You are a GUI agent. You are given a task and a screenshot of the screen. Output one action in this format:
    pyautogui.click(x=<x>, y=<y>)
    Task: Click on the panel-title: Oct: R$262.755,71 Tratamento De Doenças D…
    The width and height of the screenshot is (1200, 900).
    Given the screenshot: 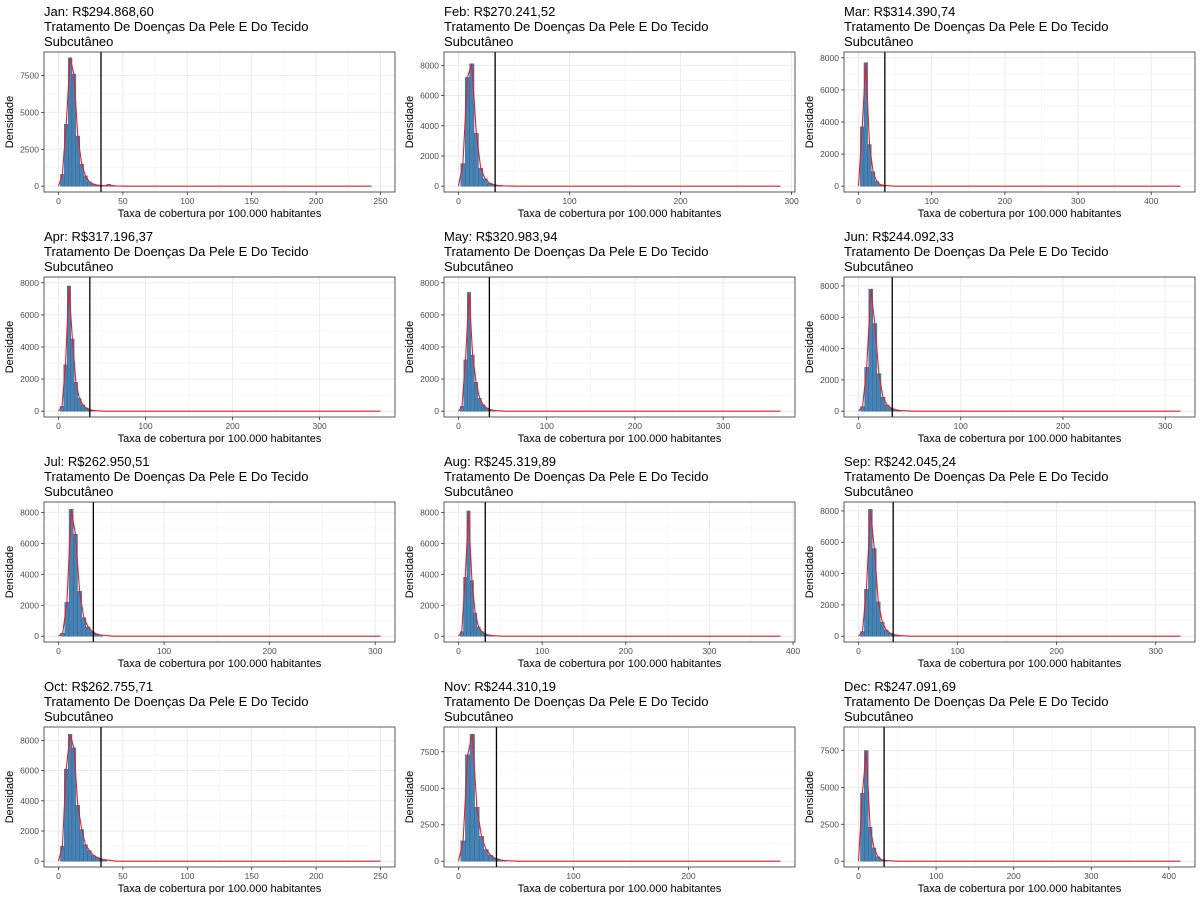 What is the action you would take?
    pyautogui.click(x=176, y=701)
    